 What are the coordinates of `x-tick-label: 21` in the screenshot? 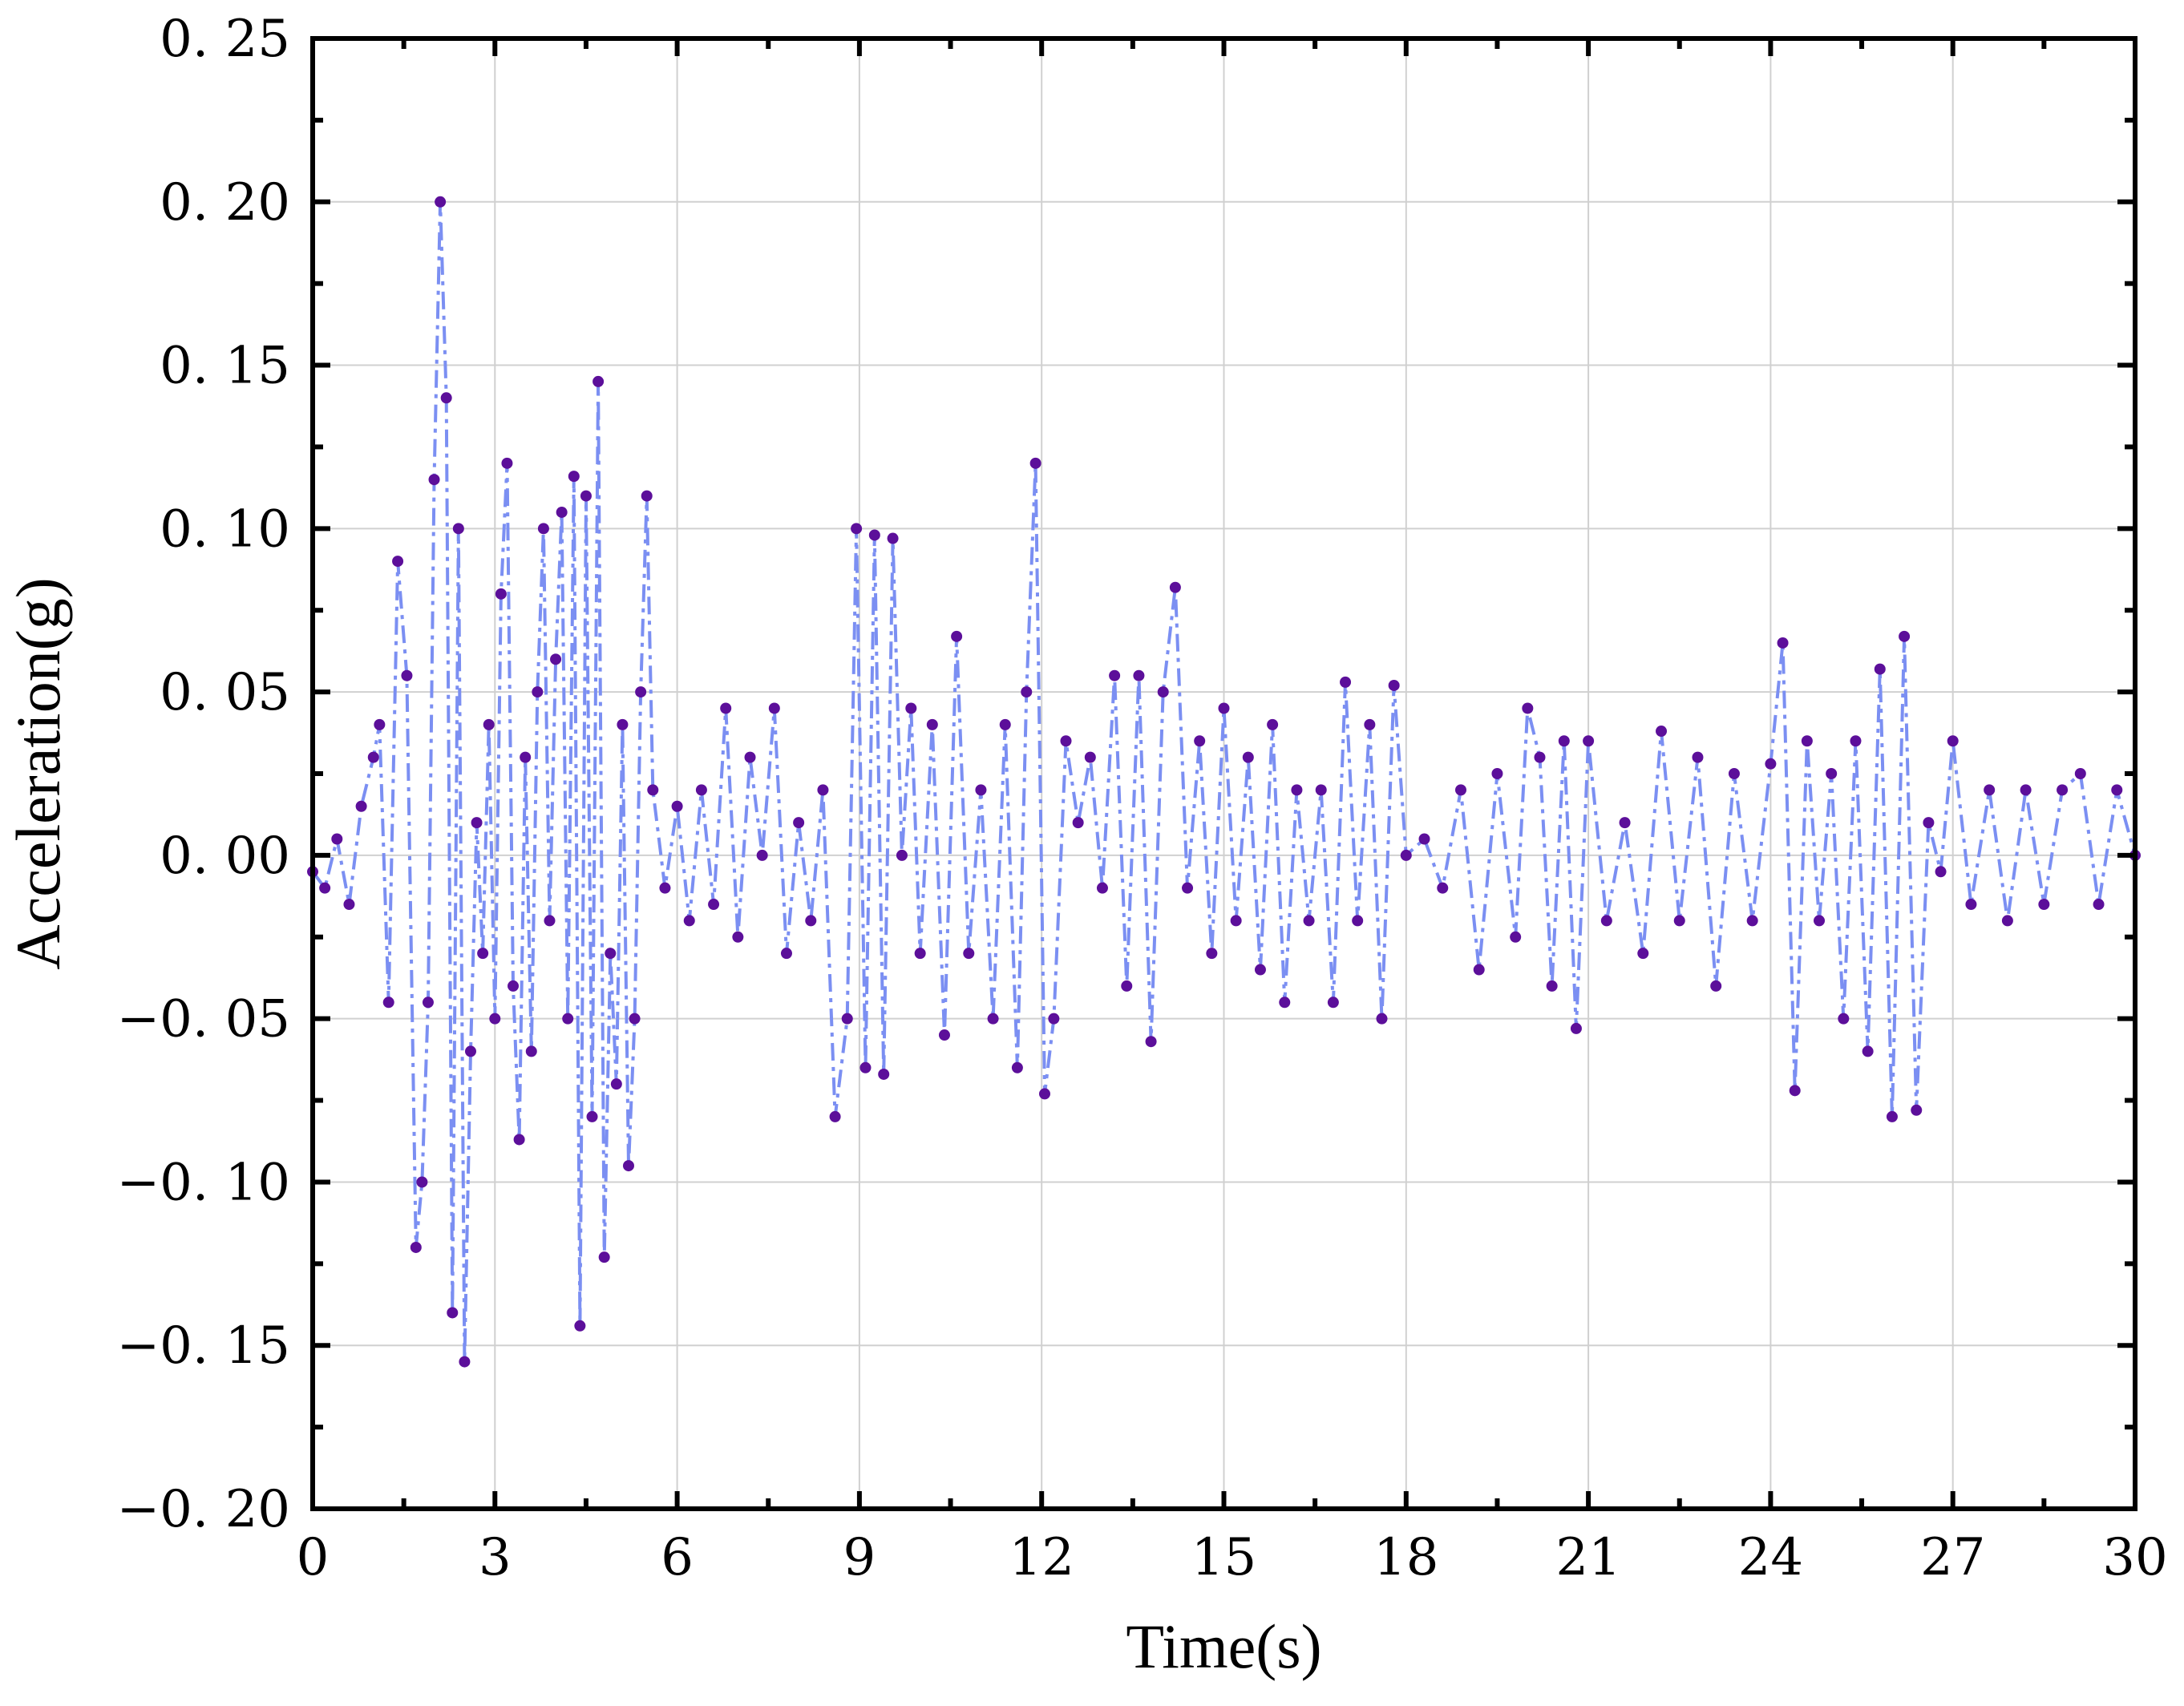 It's located at (1587, 1557).